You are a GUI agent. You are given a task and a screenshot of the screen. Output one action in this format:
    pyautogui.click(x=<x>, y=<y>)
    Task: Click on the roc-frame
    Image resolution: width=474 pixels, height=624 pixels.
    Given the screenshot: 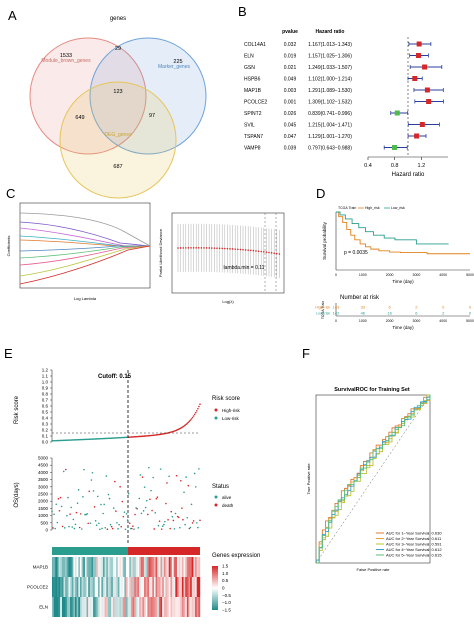 What is the action you would take?
    pyautogui.click(x=373, y=479)
    